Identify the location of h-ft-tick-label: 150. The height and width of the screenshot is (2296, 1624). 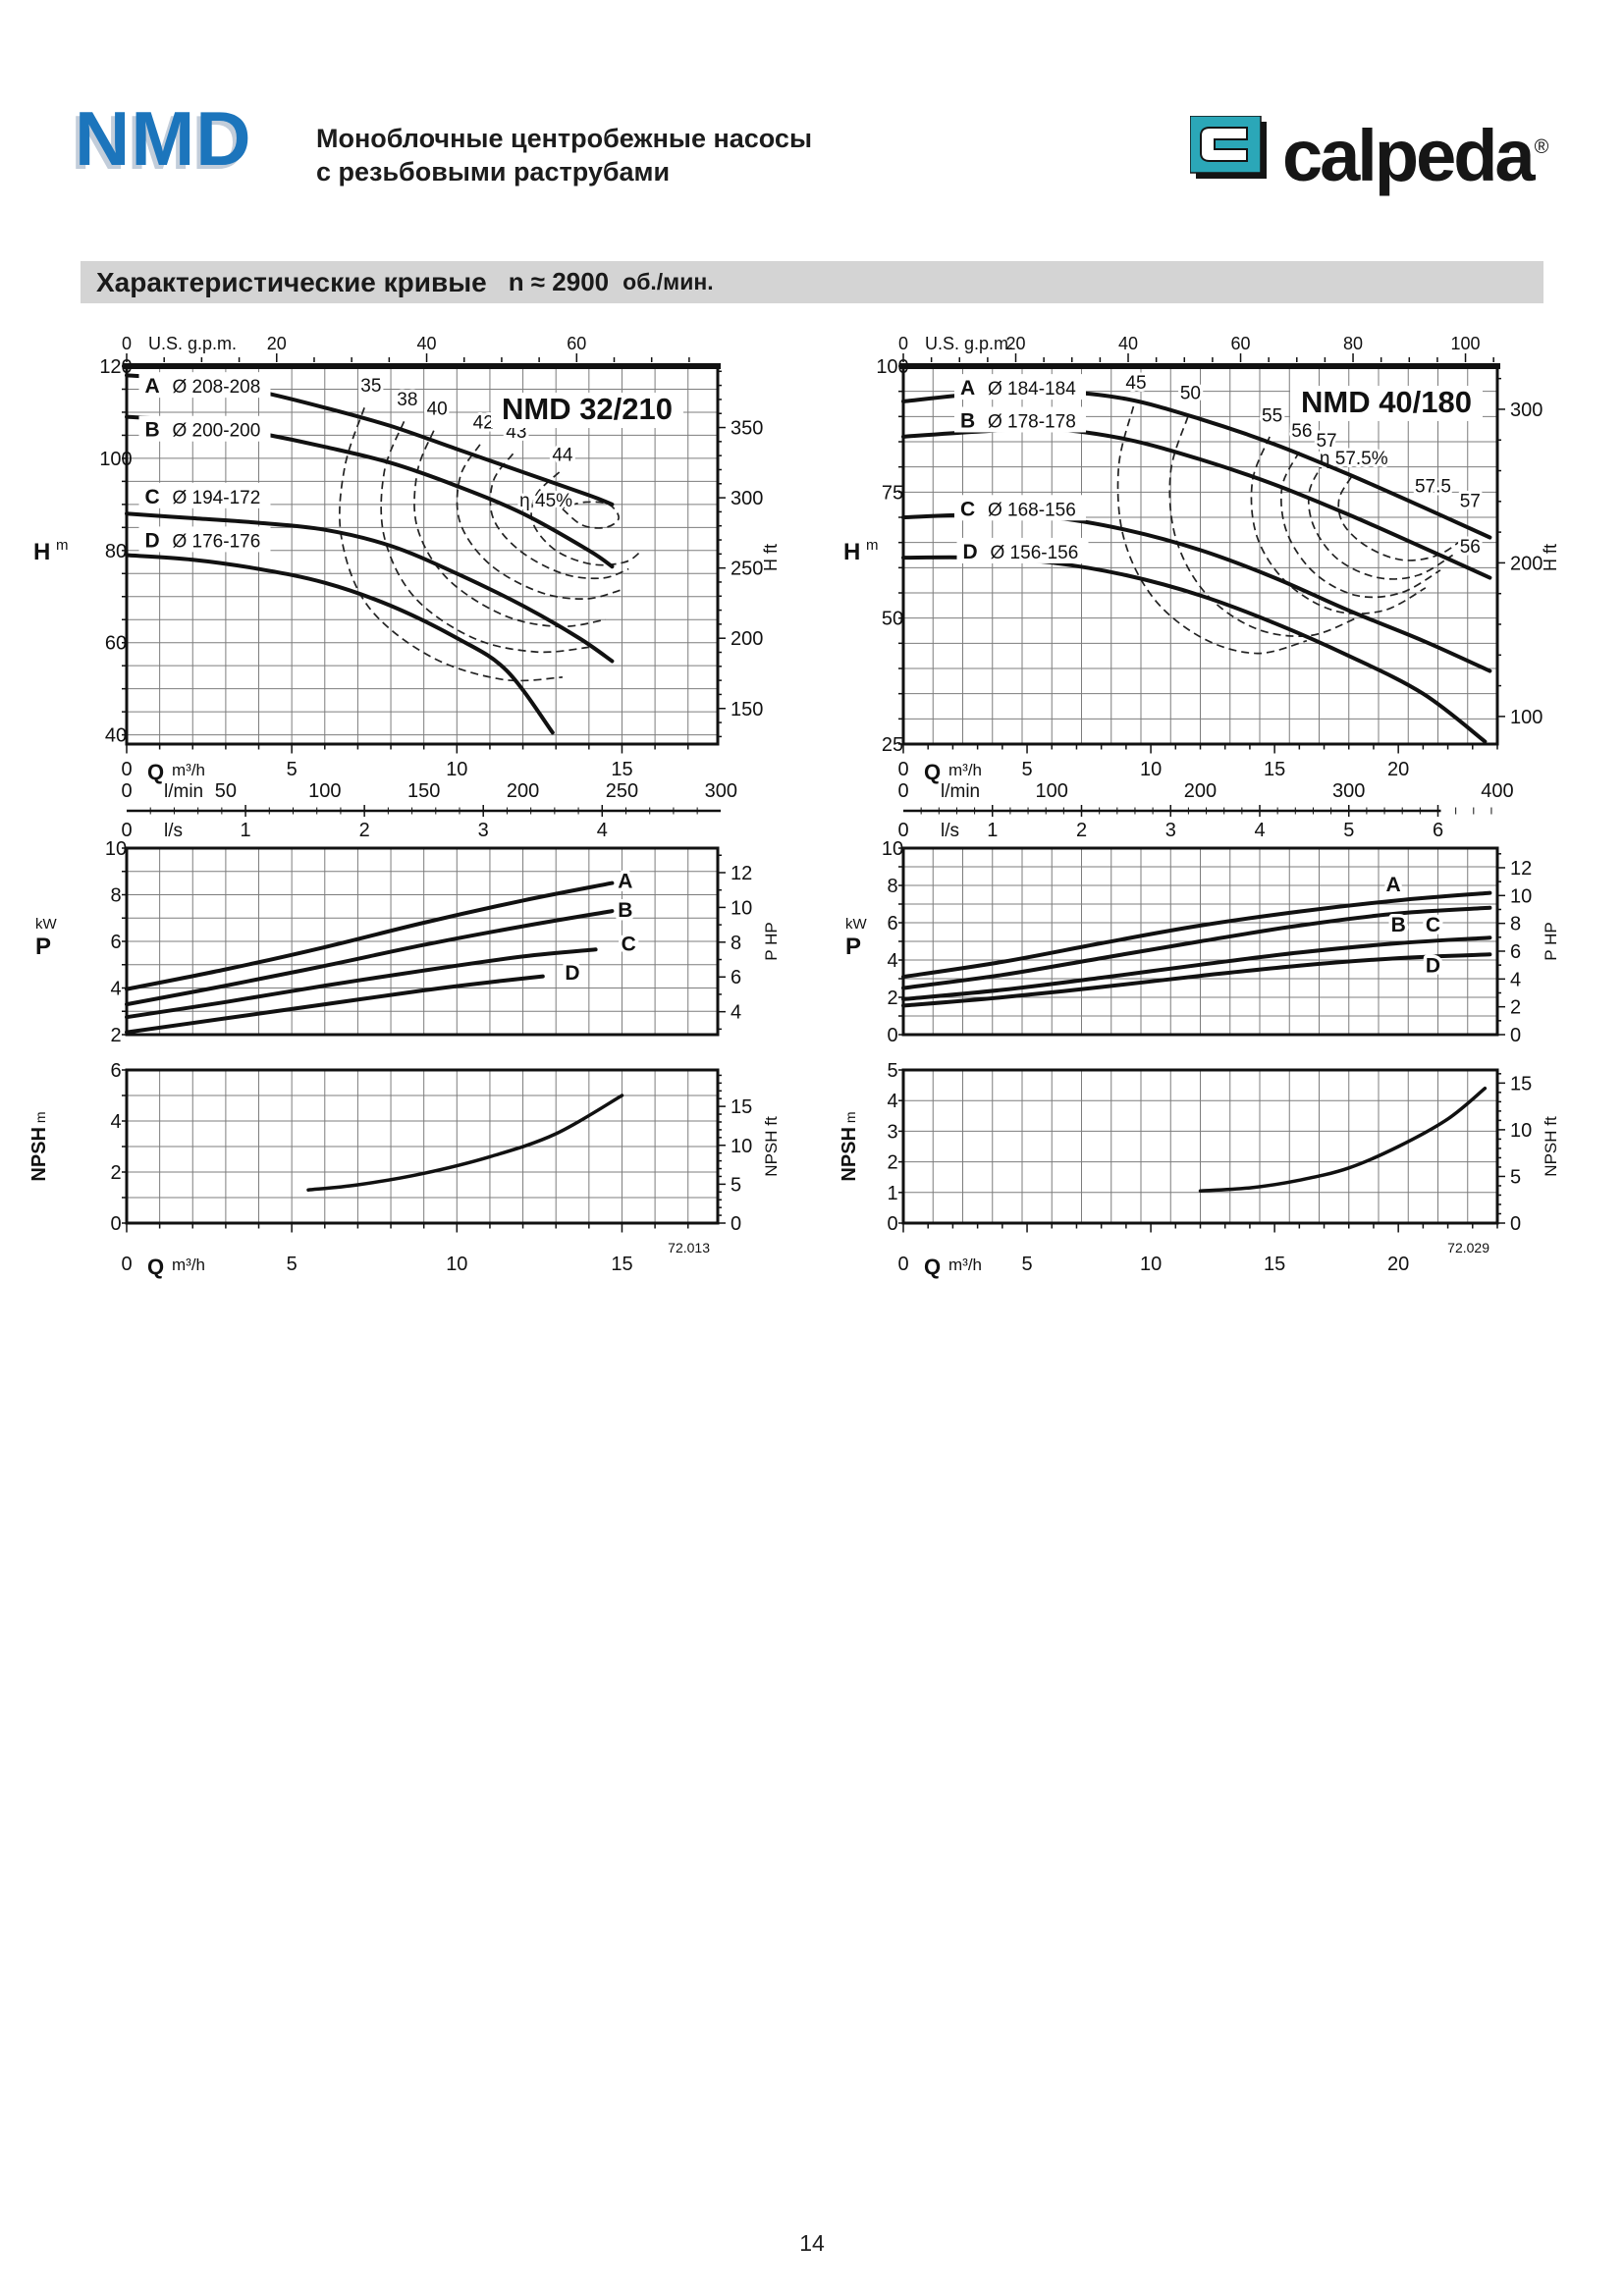
(747, 710).